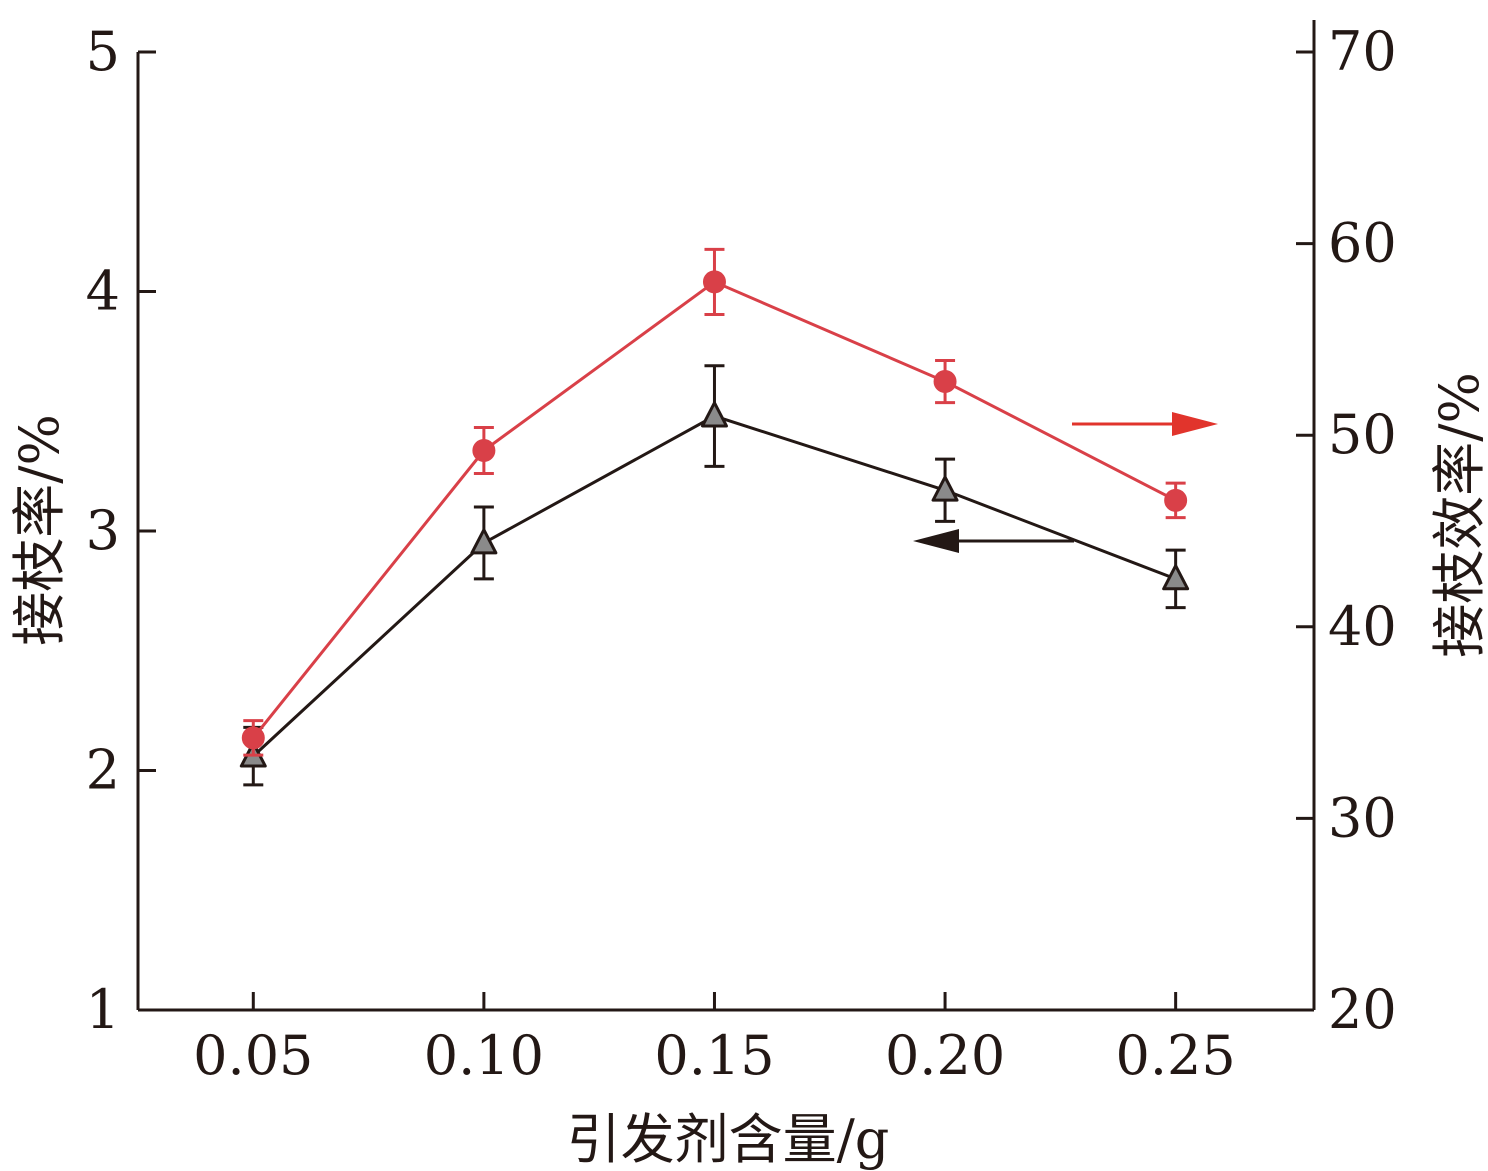  I want to click on y-tick-label-left: 4, so click(103, 291).